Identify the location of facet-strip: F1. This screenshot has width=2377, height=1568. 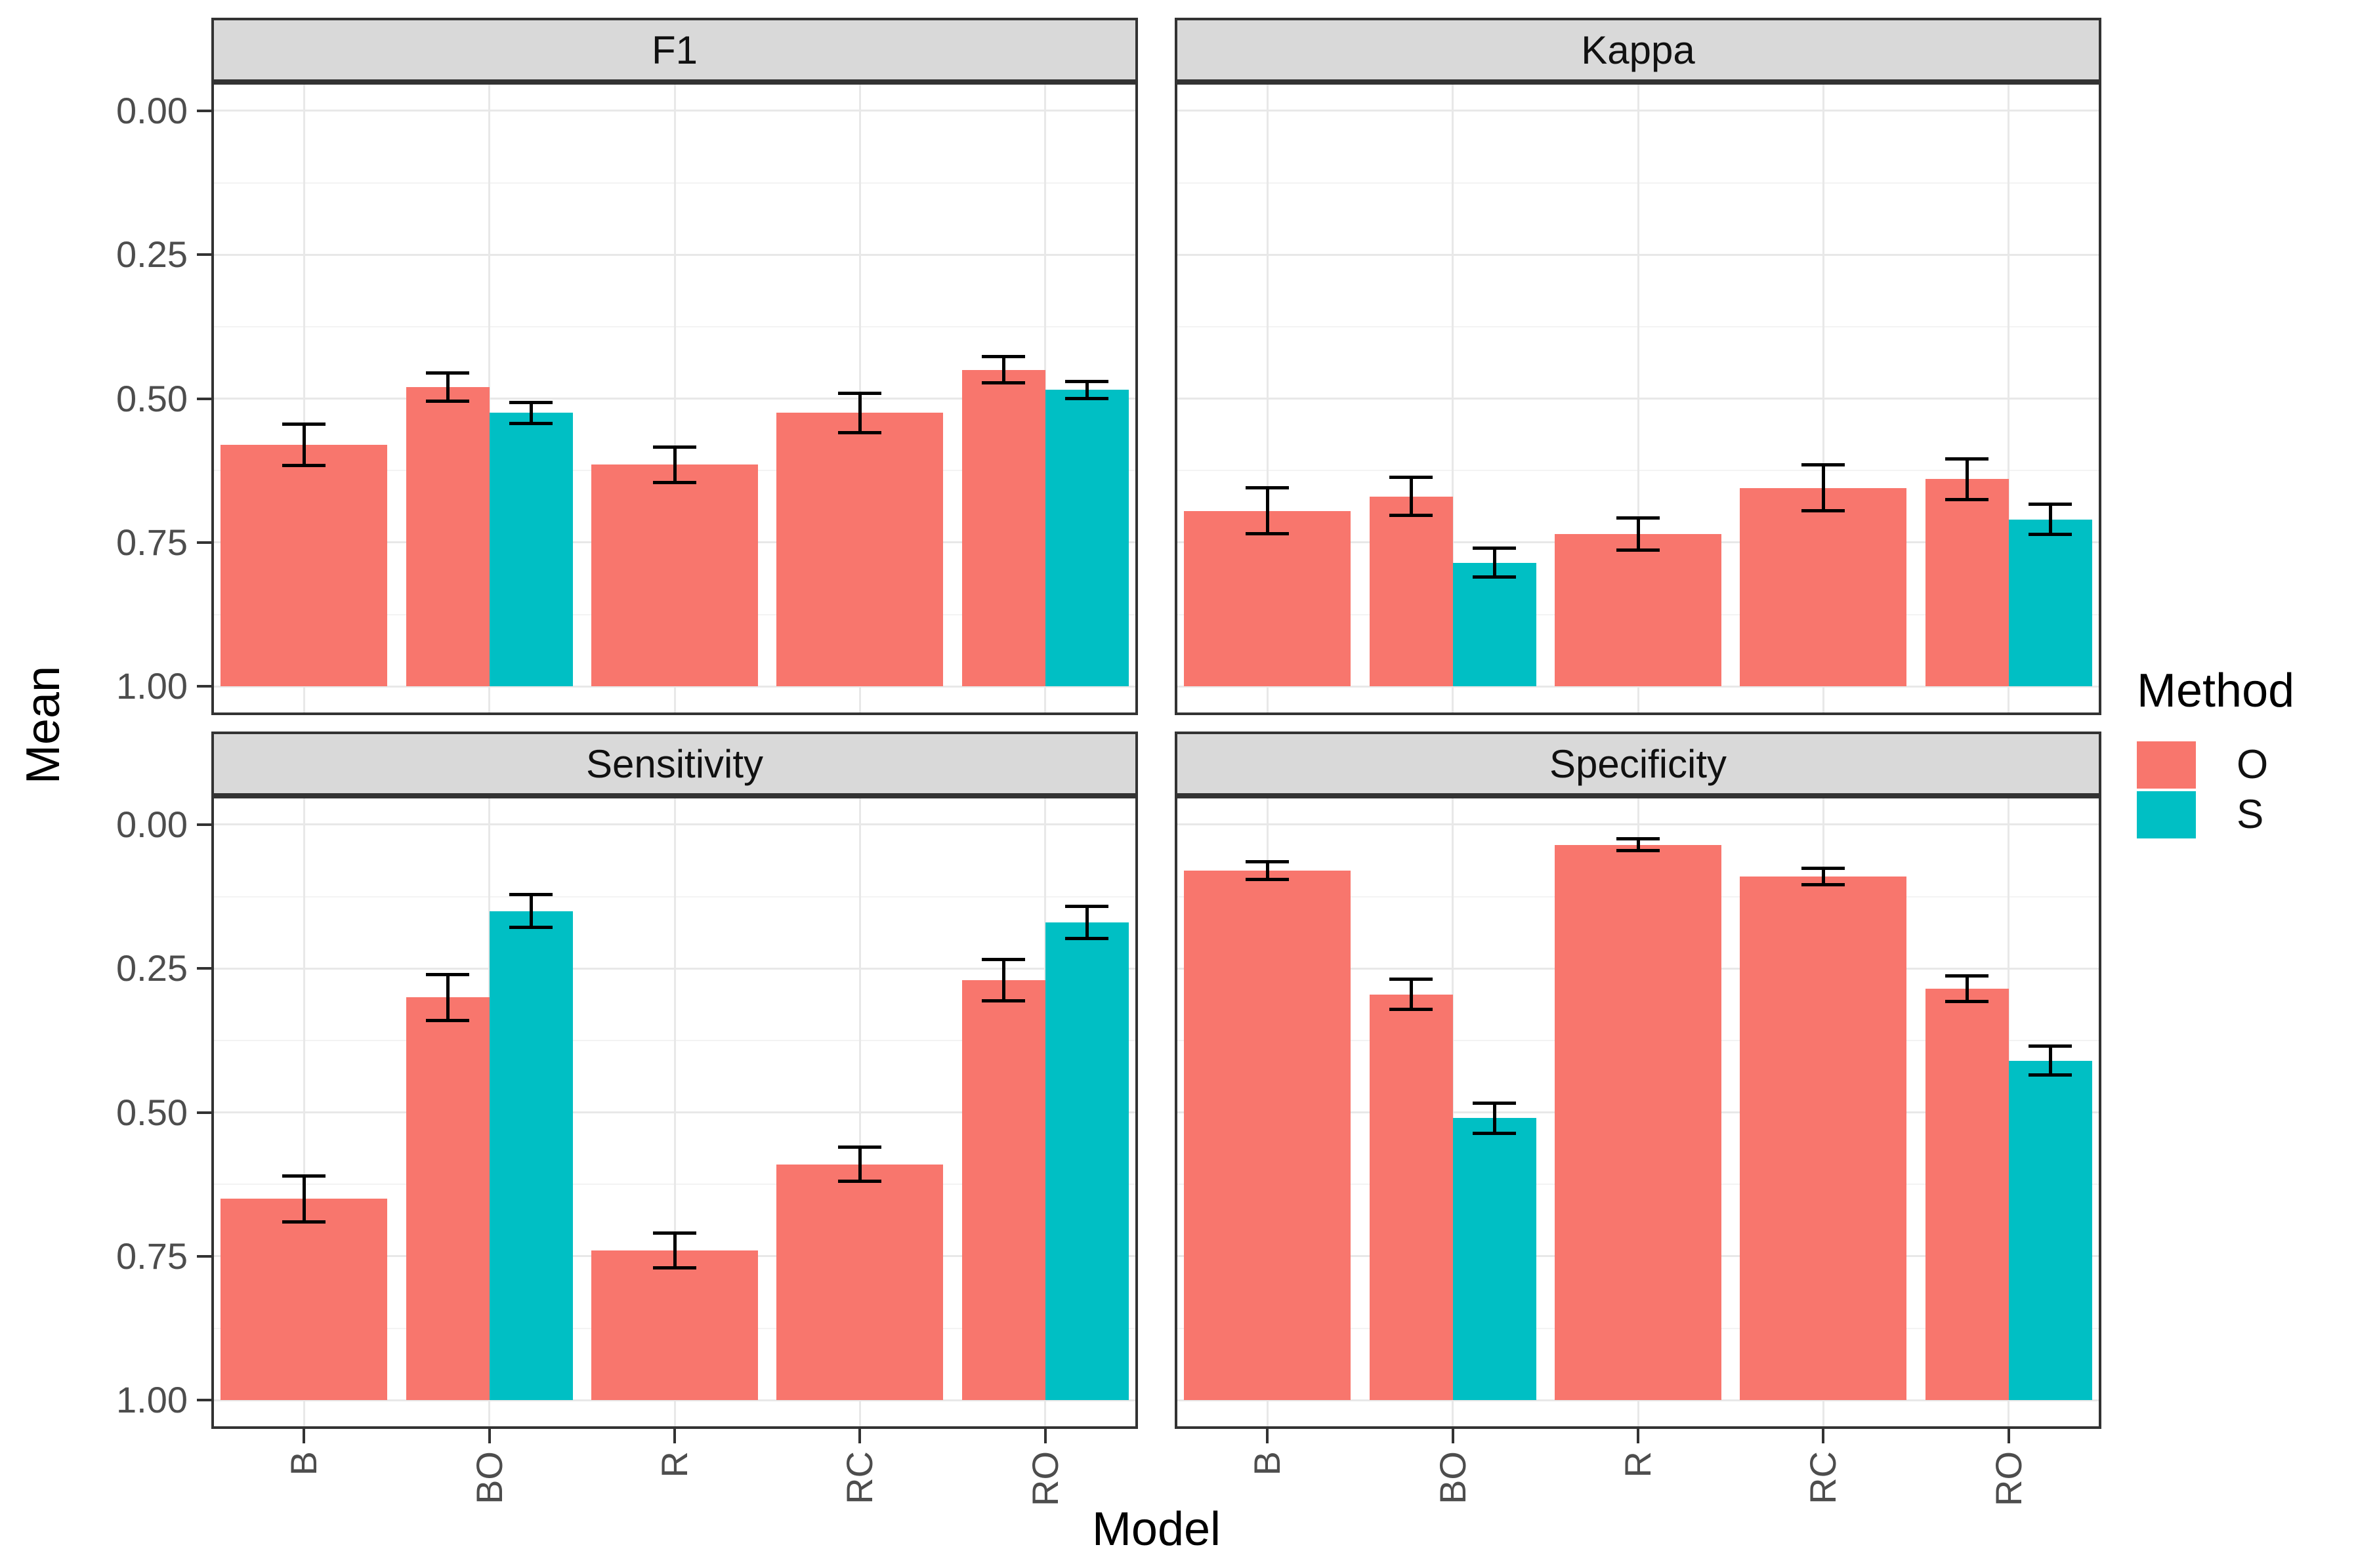
(674, 50).